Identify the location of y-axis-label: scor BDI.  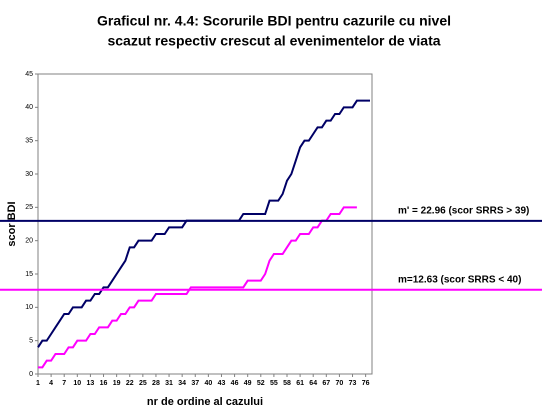
(12, 223).